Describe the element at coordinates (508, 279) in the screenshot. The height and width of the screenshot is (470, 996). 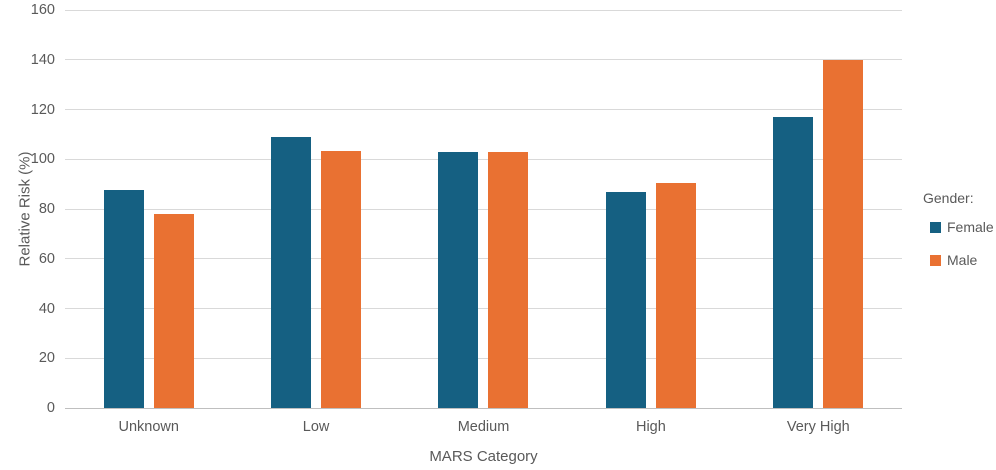
I see `bar-male-medium` at that location.